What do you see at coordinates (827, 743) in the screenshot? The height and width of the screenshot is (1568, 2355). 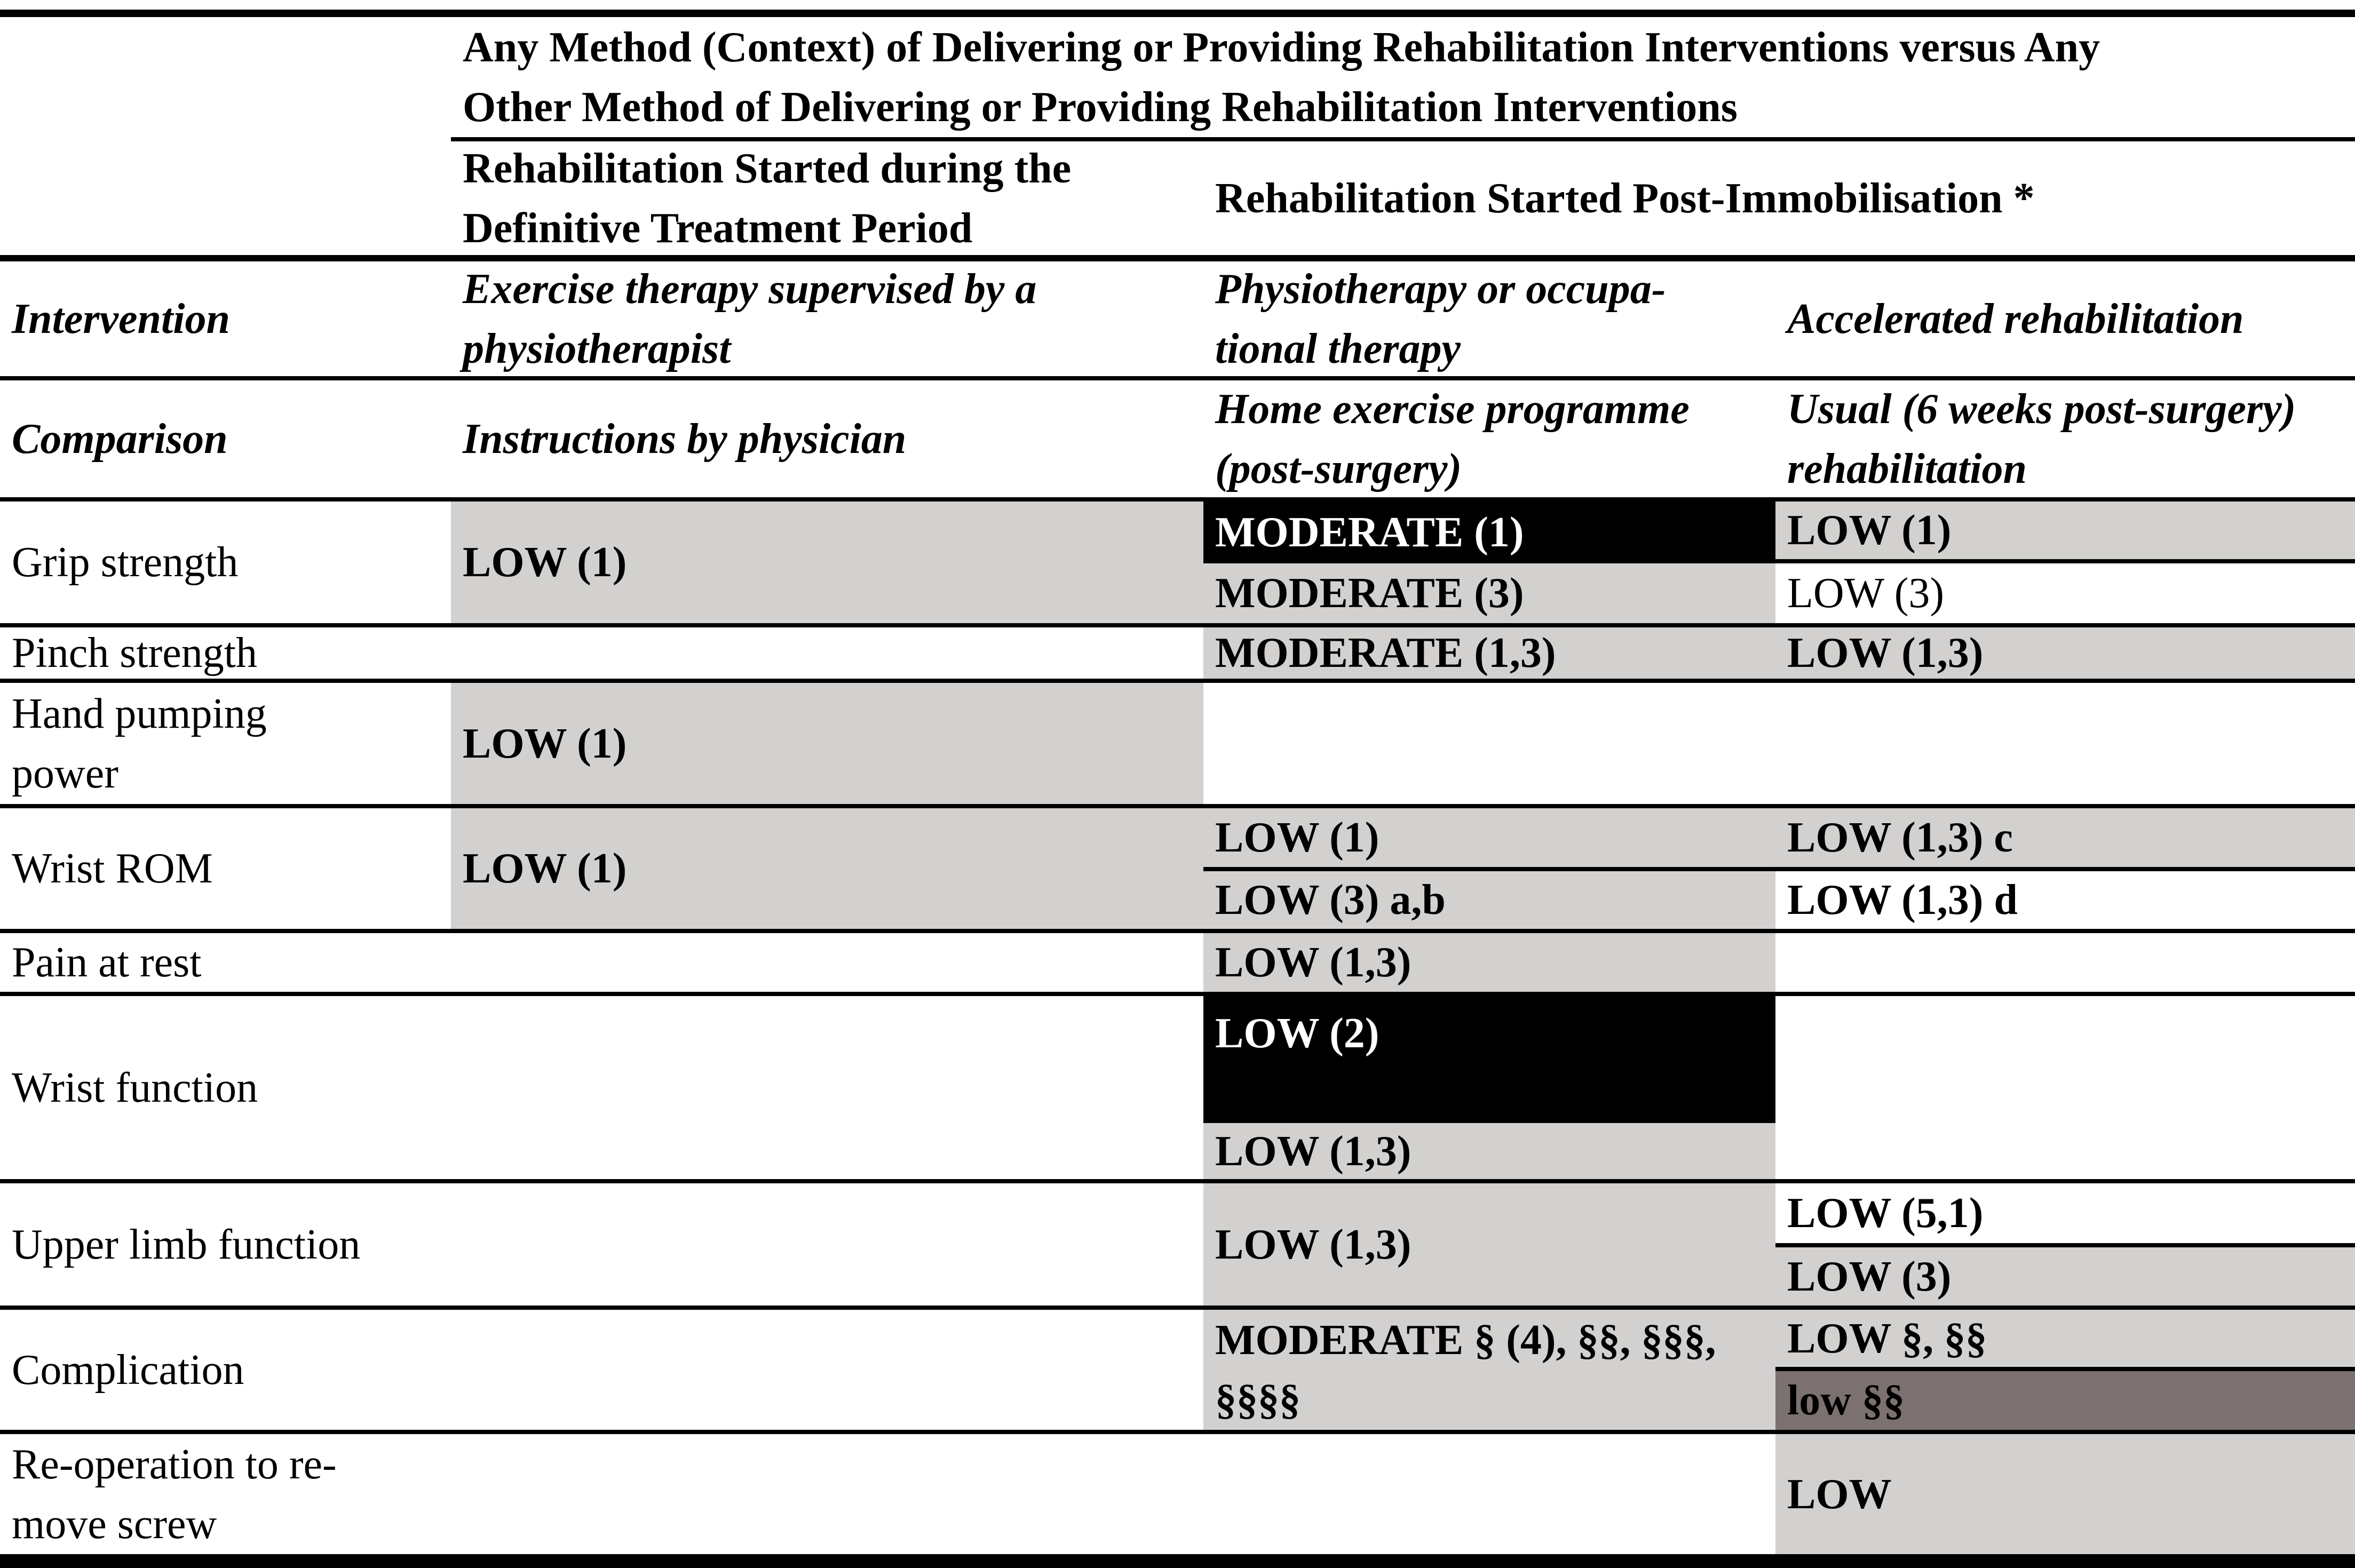 I see `hand-pumping-col2-cell: LOW (1)` at bounding box center [827, 743].